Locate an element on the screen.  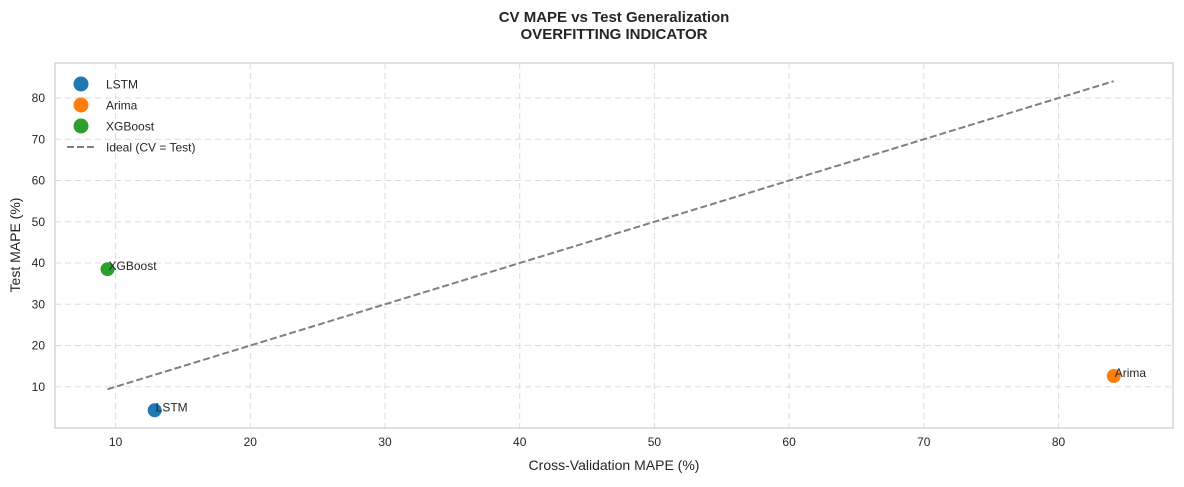
legend-marker-xgboost is located at coordinates (81, 126).